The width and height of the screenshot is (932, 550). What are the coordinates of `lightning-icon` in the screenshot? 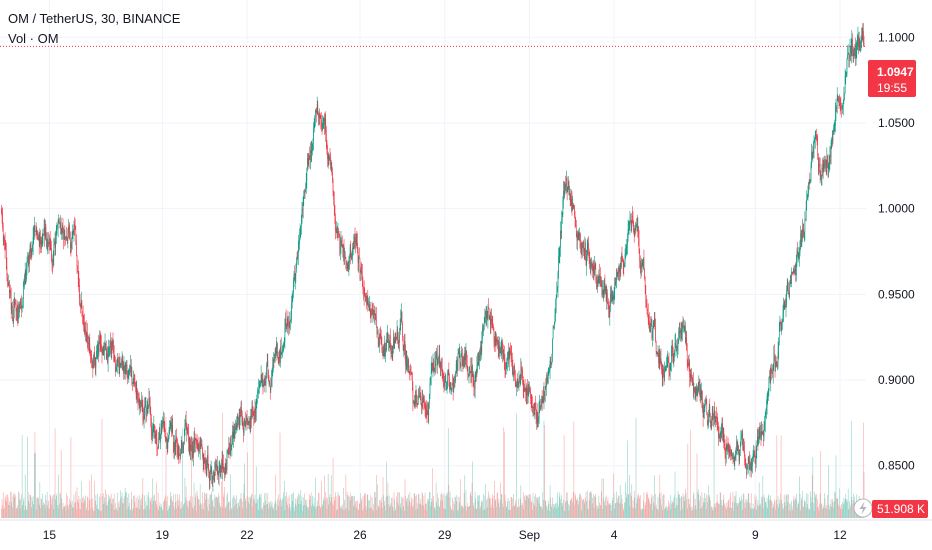 It's located at (863, 508).